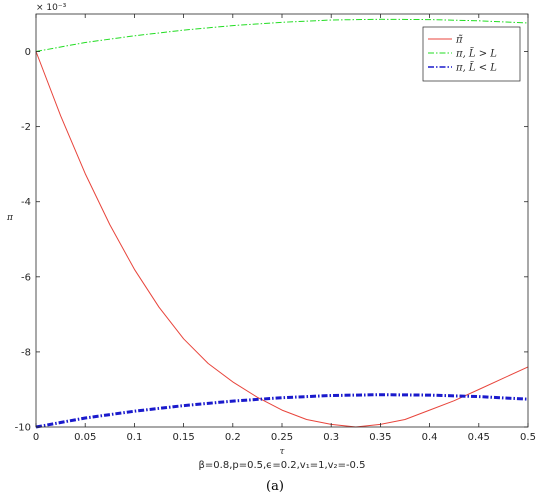 This screenshot has height=497, width=550. Describe the element at coordinates (282, 437) in the screenshot. I see `x-tick-label: 0.25` at that location.